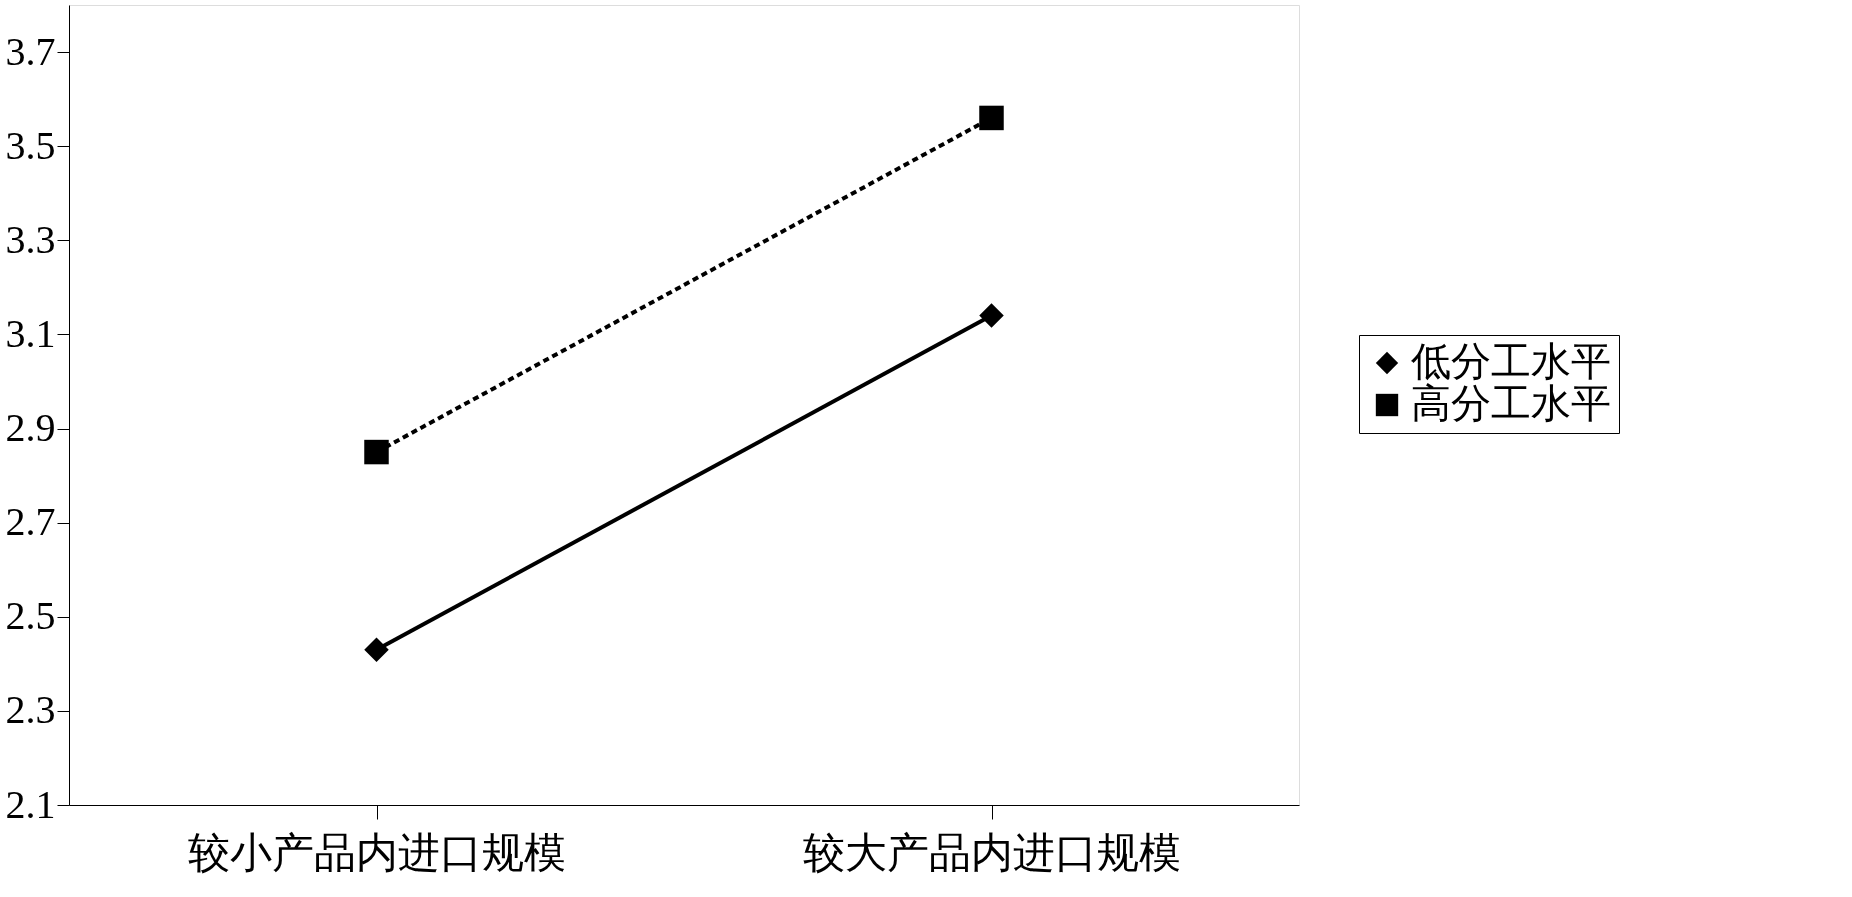 This screenshot has width=1852, height=897. What do you see at coordinates (1511, 403) in the screenshot?
I see `legend-label: 高分工水平` at bounding box center [1511, 403].